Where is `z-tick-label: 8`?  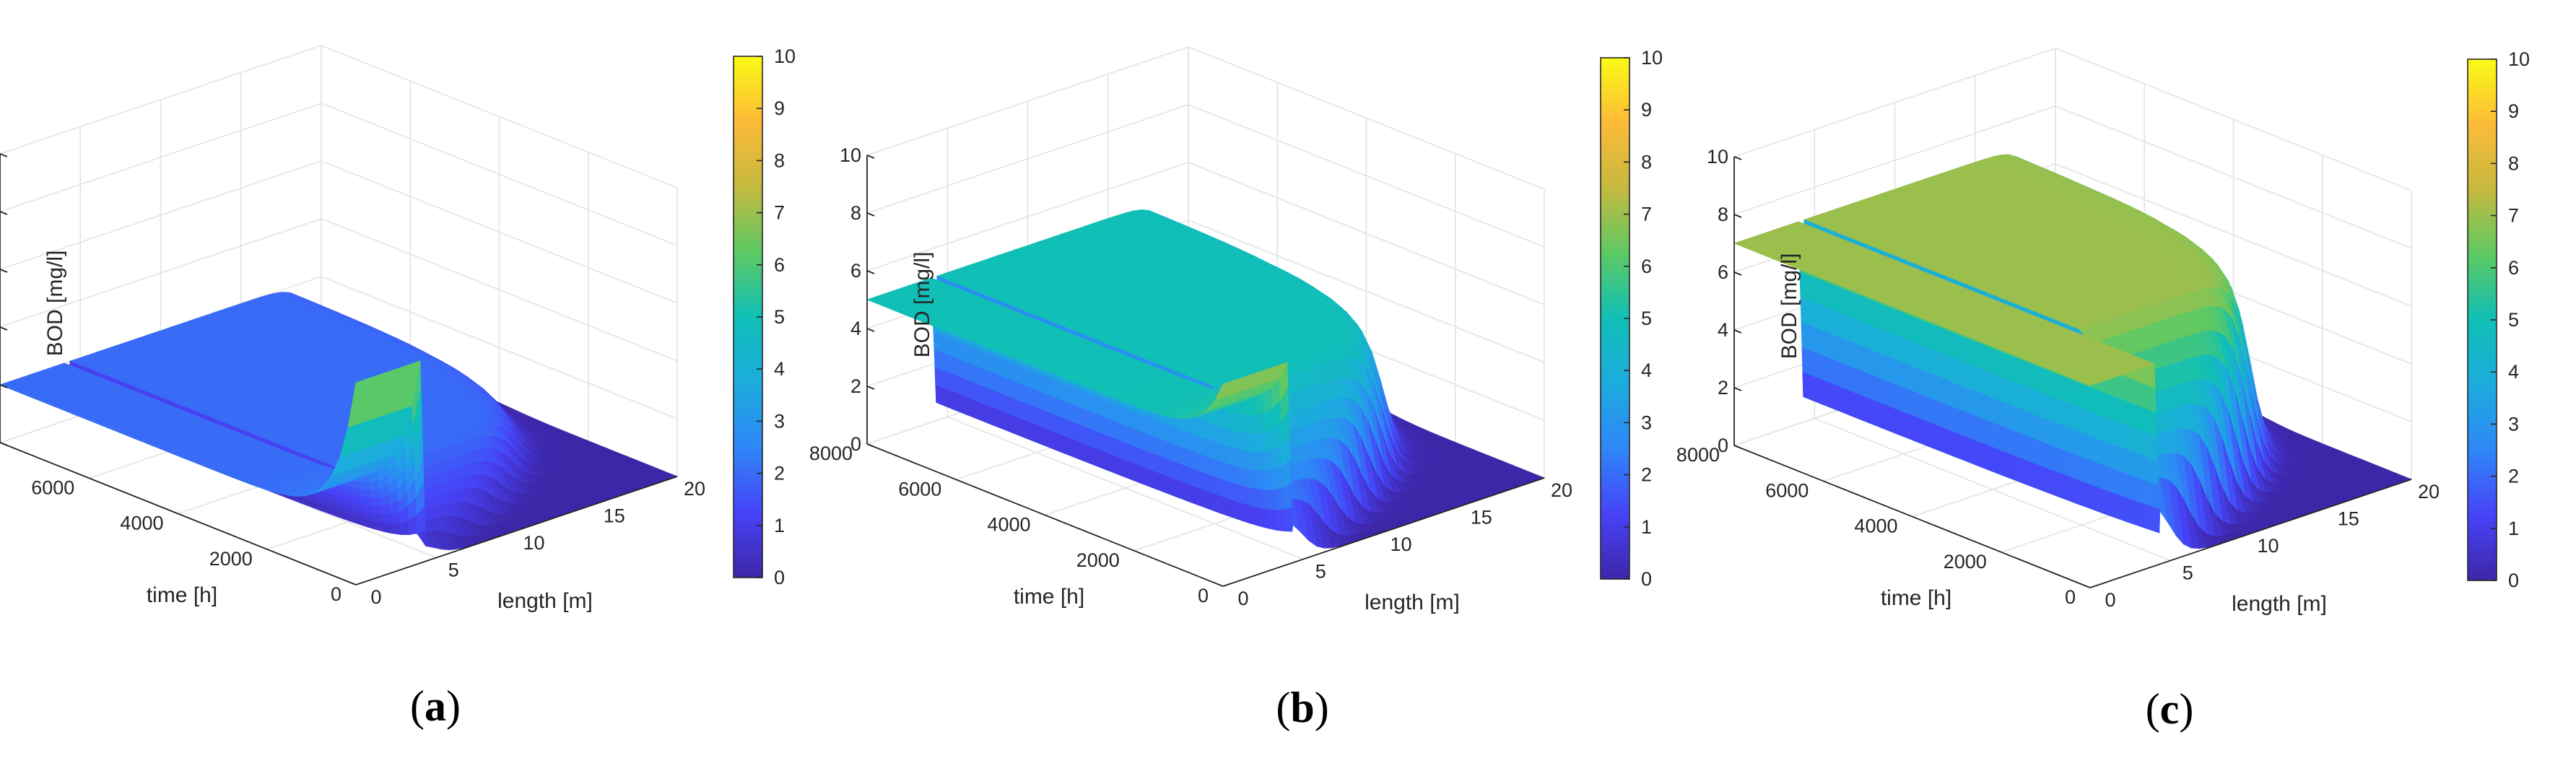
z-tick-label: 8 is located at coordinates (855, 213).